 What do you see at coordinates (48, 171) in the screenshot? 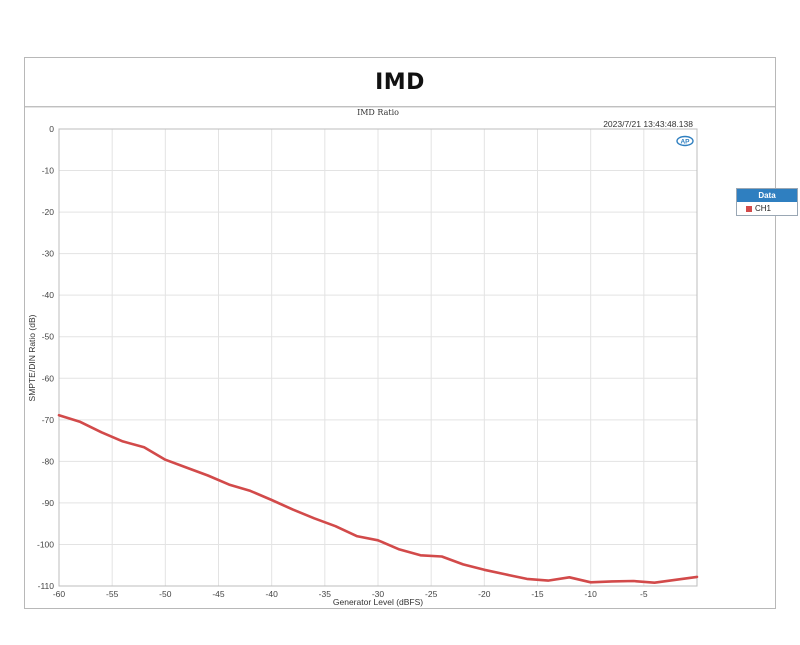
I see `y-tick-label: -10` at bounding box center [48, 171].